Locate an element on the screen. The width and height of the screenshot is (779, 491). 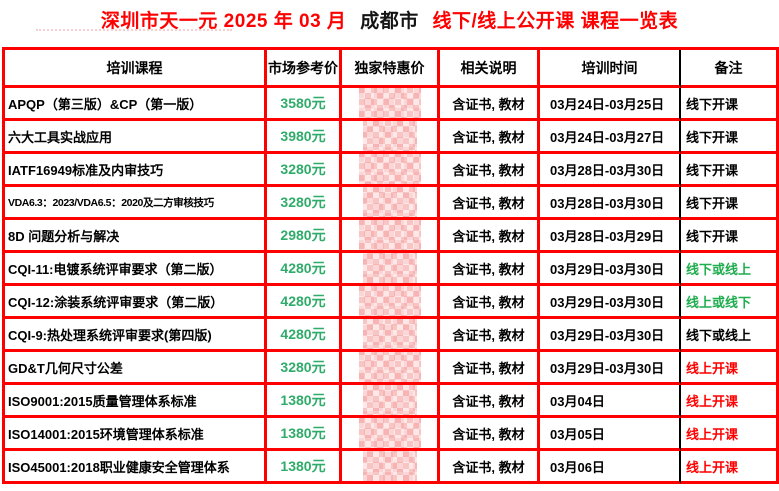
header-time: 培训时间 is located at coordinates (610, 69).